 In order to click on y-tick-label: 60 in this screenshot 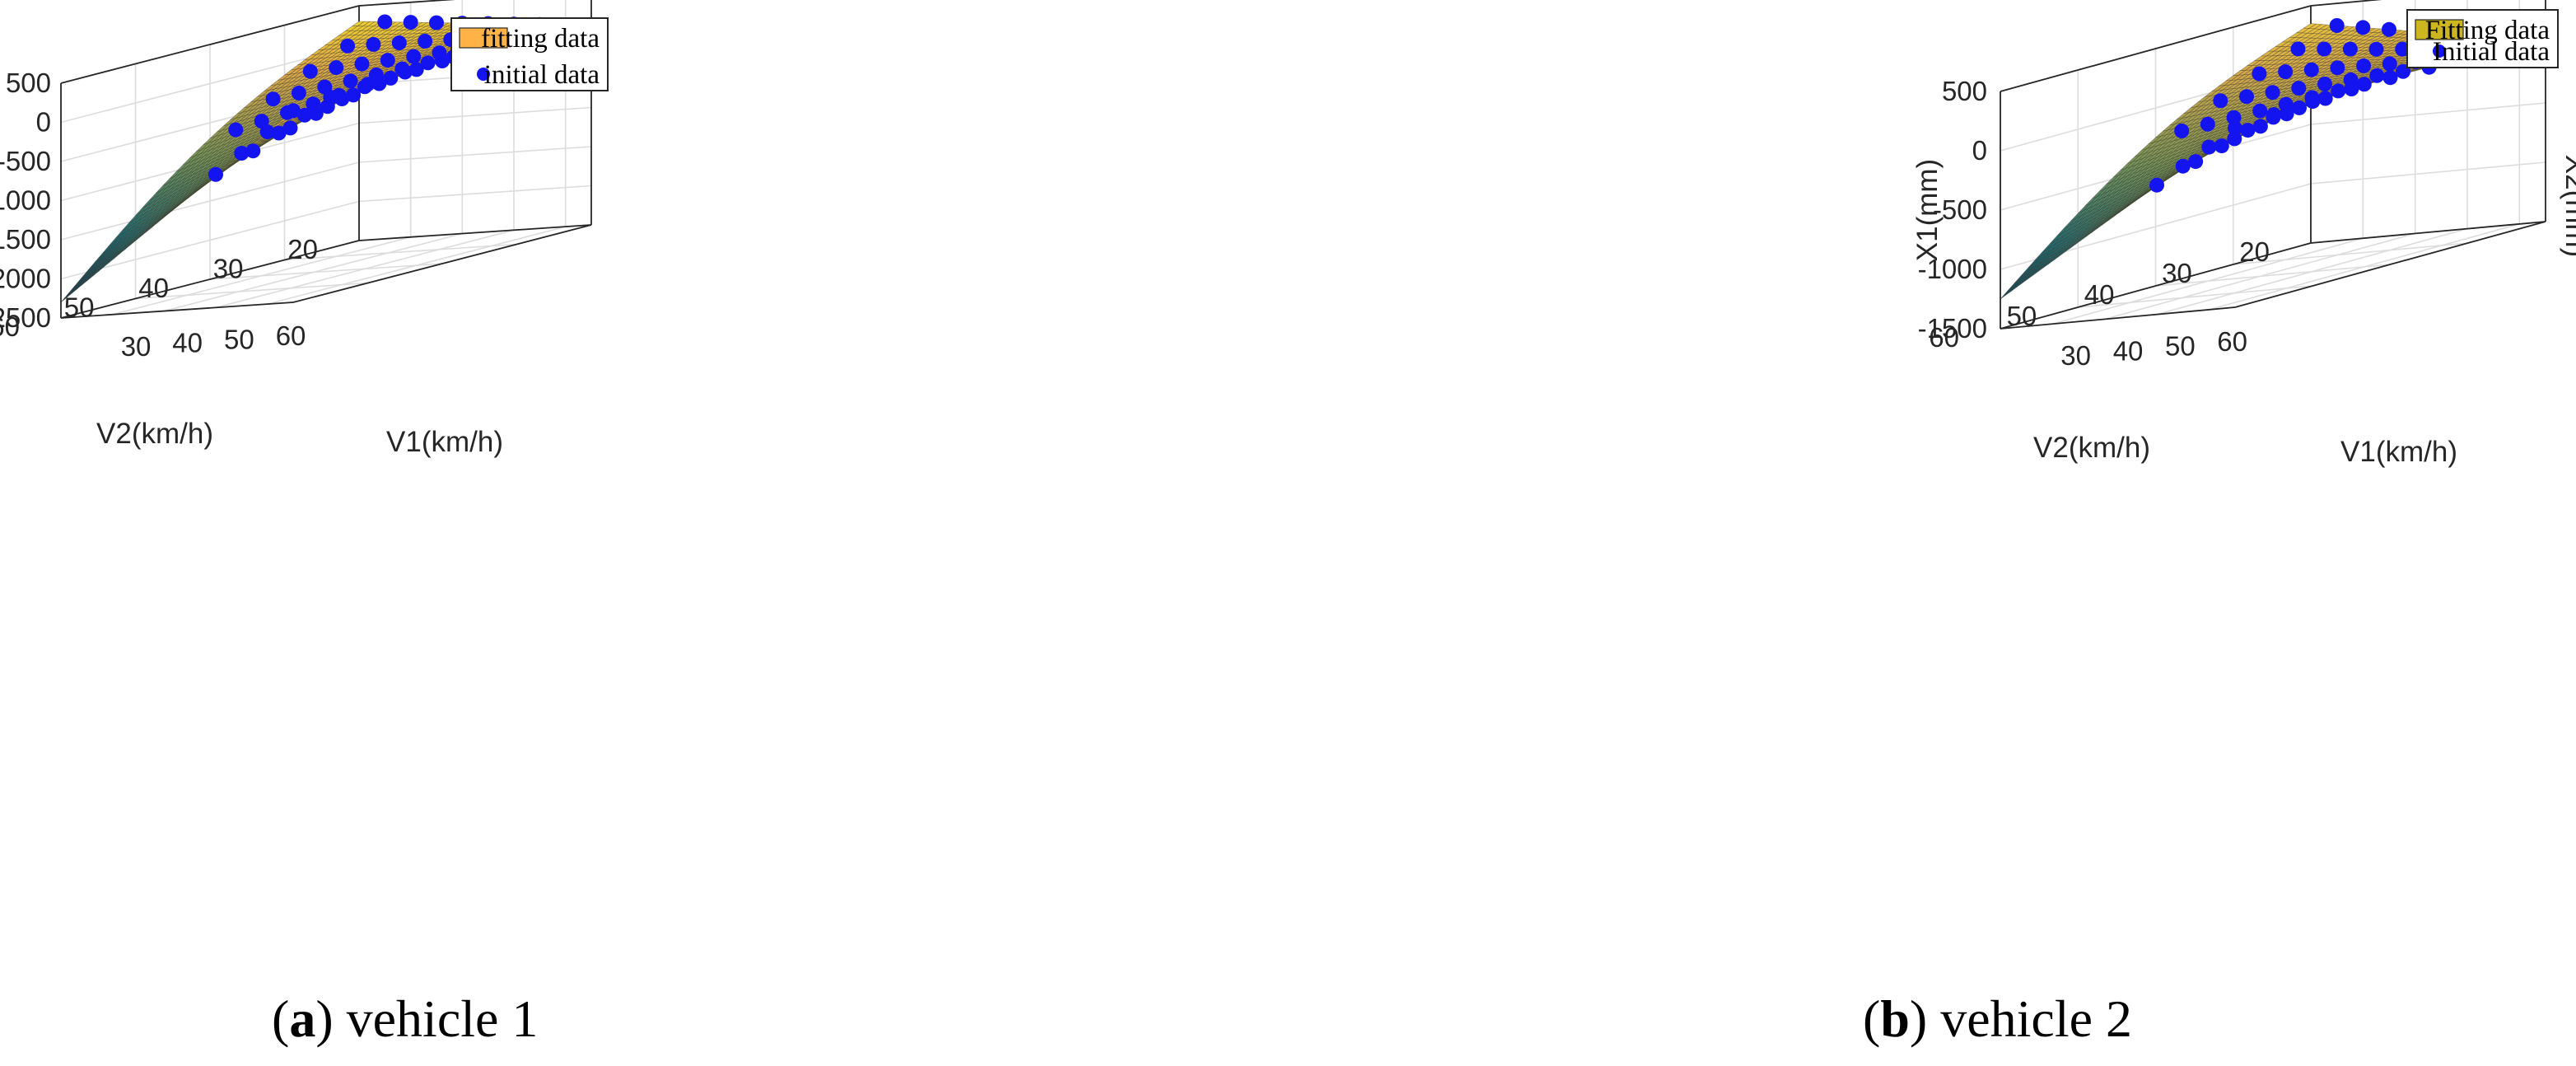, I will do `click(1944, 337)`.